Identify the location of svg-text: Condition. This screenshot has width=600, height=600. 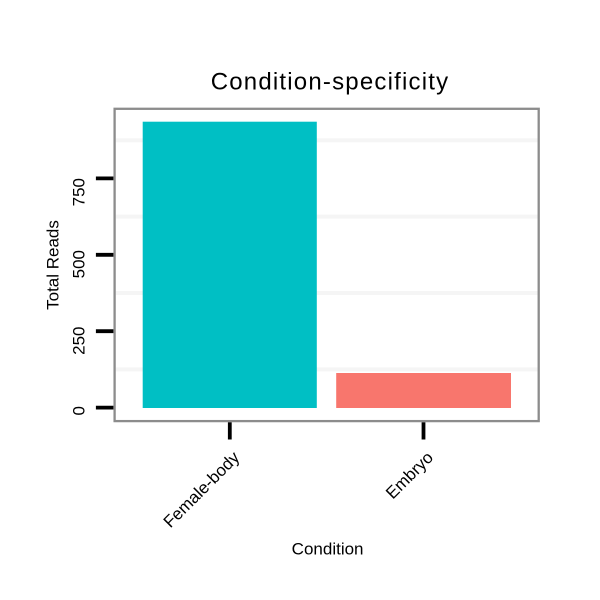
(328, 549).